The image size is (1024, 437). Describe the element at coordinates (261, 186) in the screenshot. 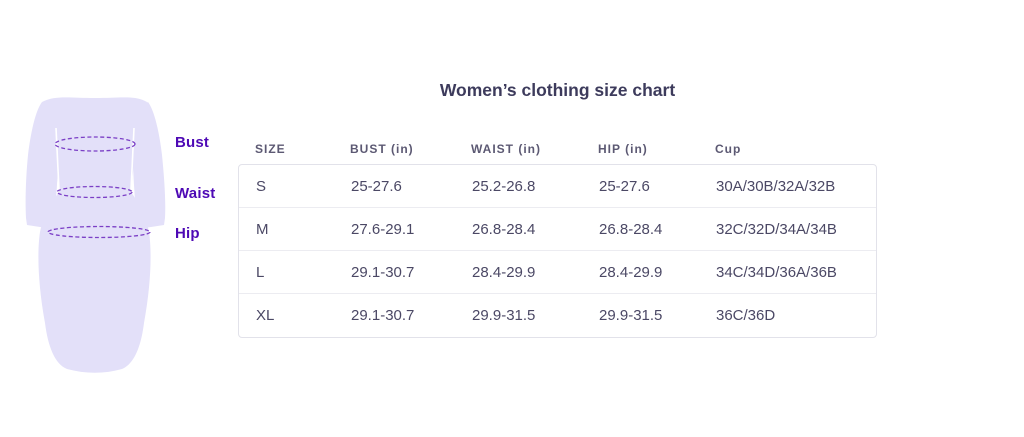

I see `cell-size: S` at that location.